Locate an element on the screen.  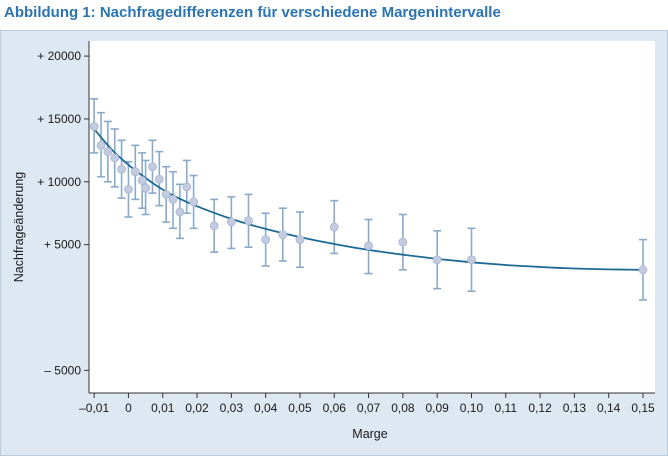
x-tick-label: 0 is located at coordinates (128, 408).